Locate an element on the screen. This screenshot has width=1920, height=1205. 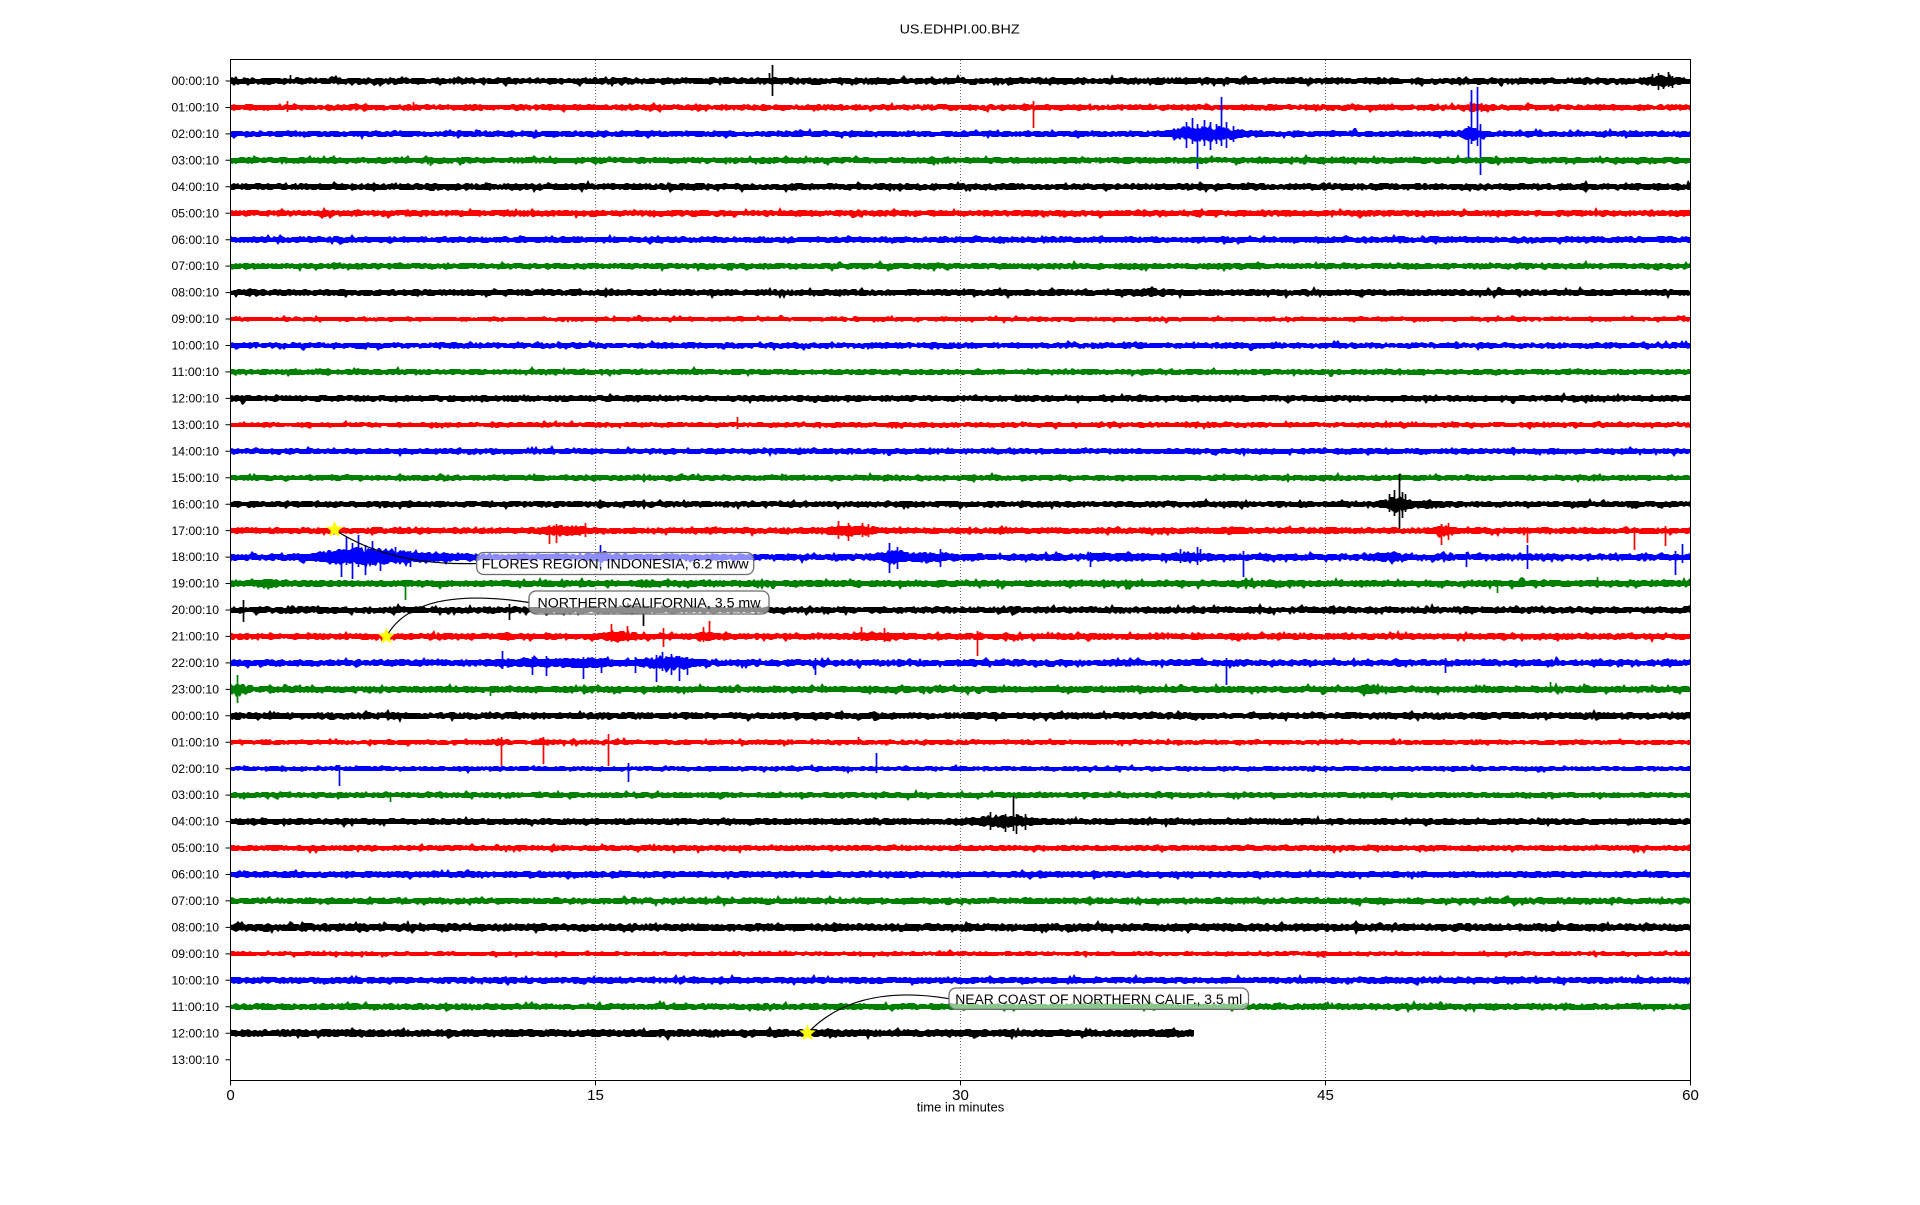
svg-text: US.EDHPI.00.BHZ is located at coordinates (960, 29).